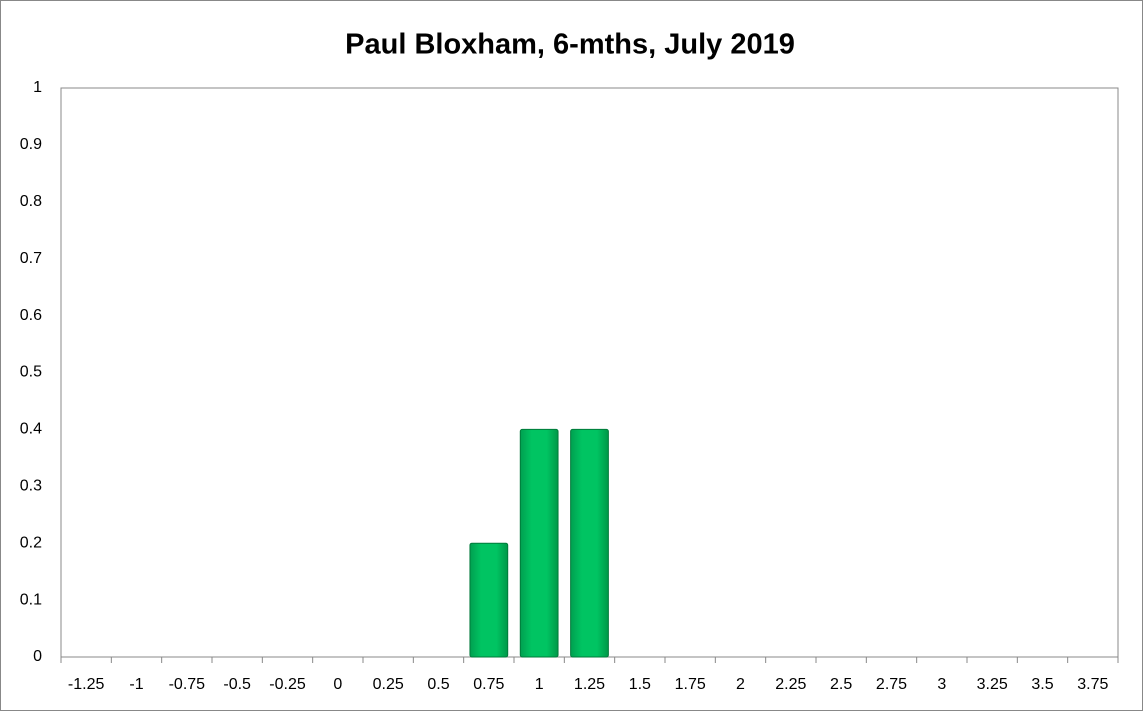 The image size is (1143, 711). I want to click on x-tick-label: 1.5, so click(640, 684).